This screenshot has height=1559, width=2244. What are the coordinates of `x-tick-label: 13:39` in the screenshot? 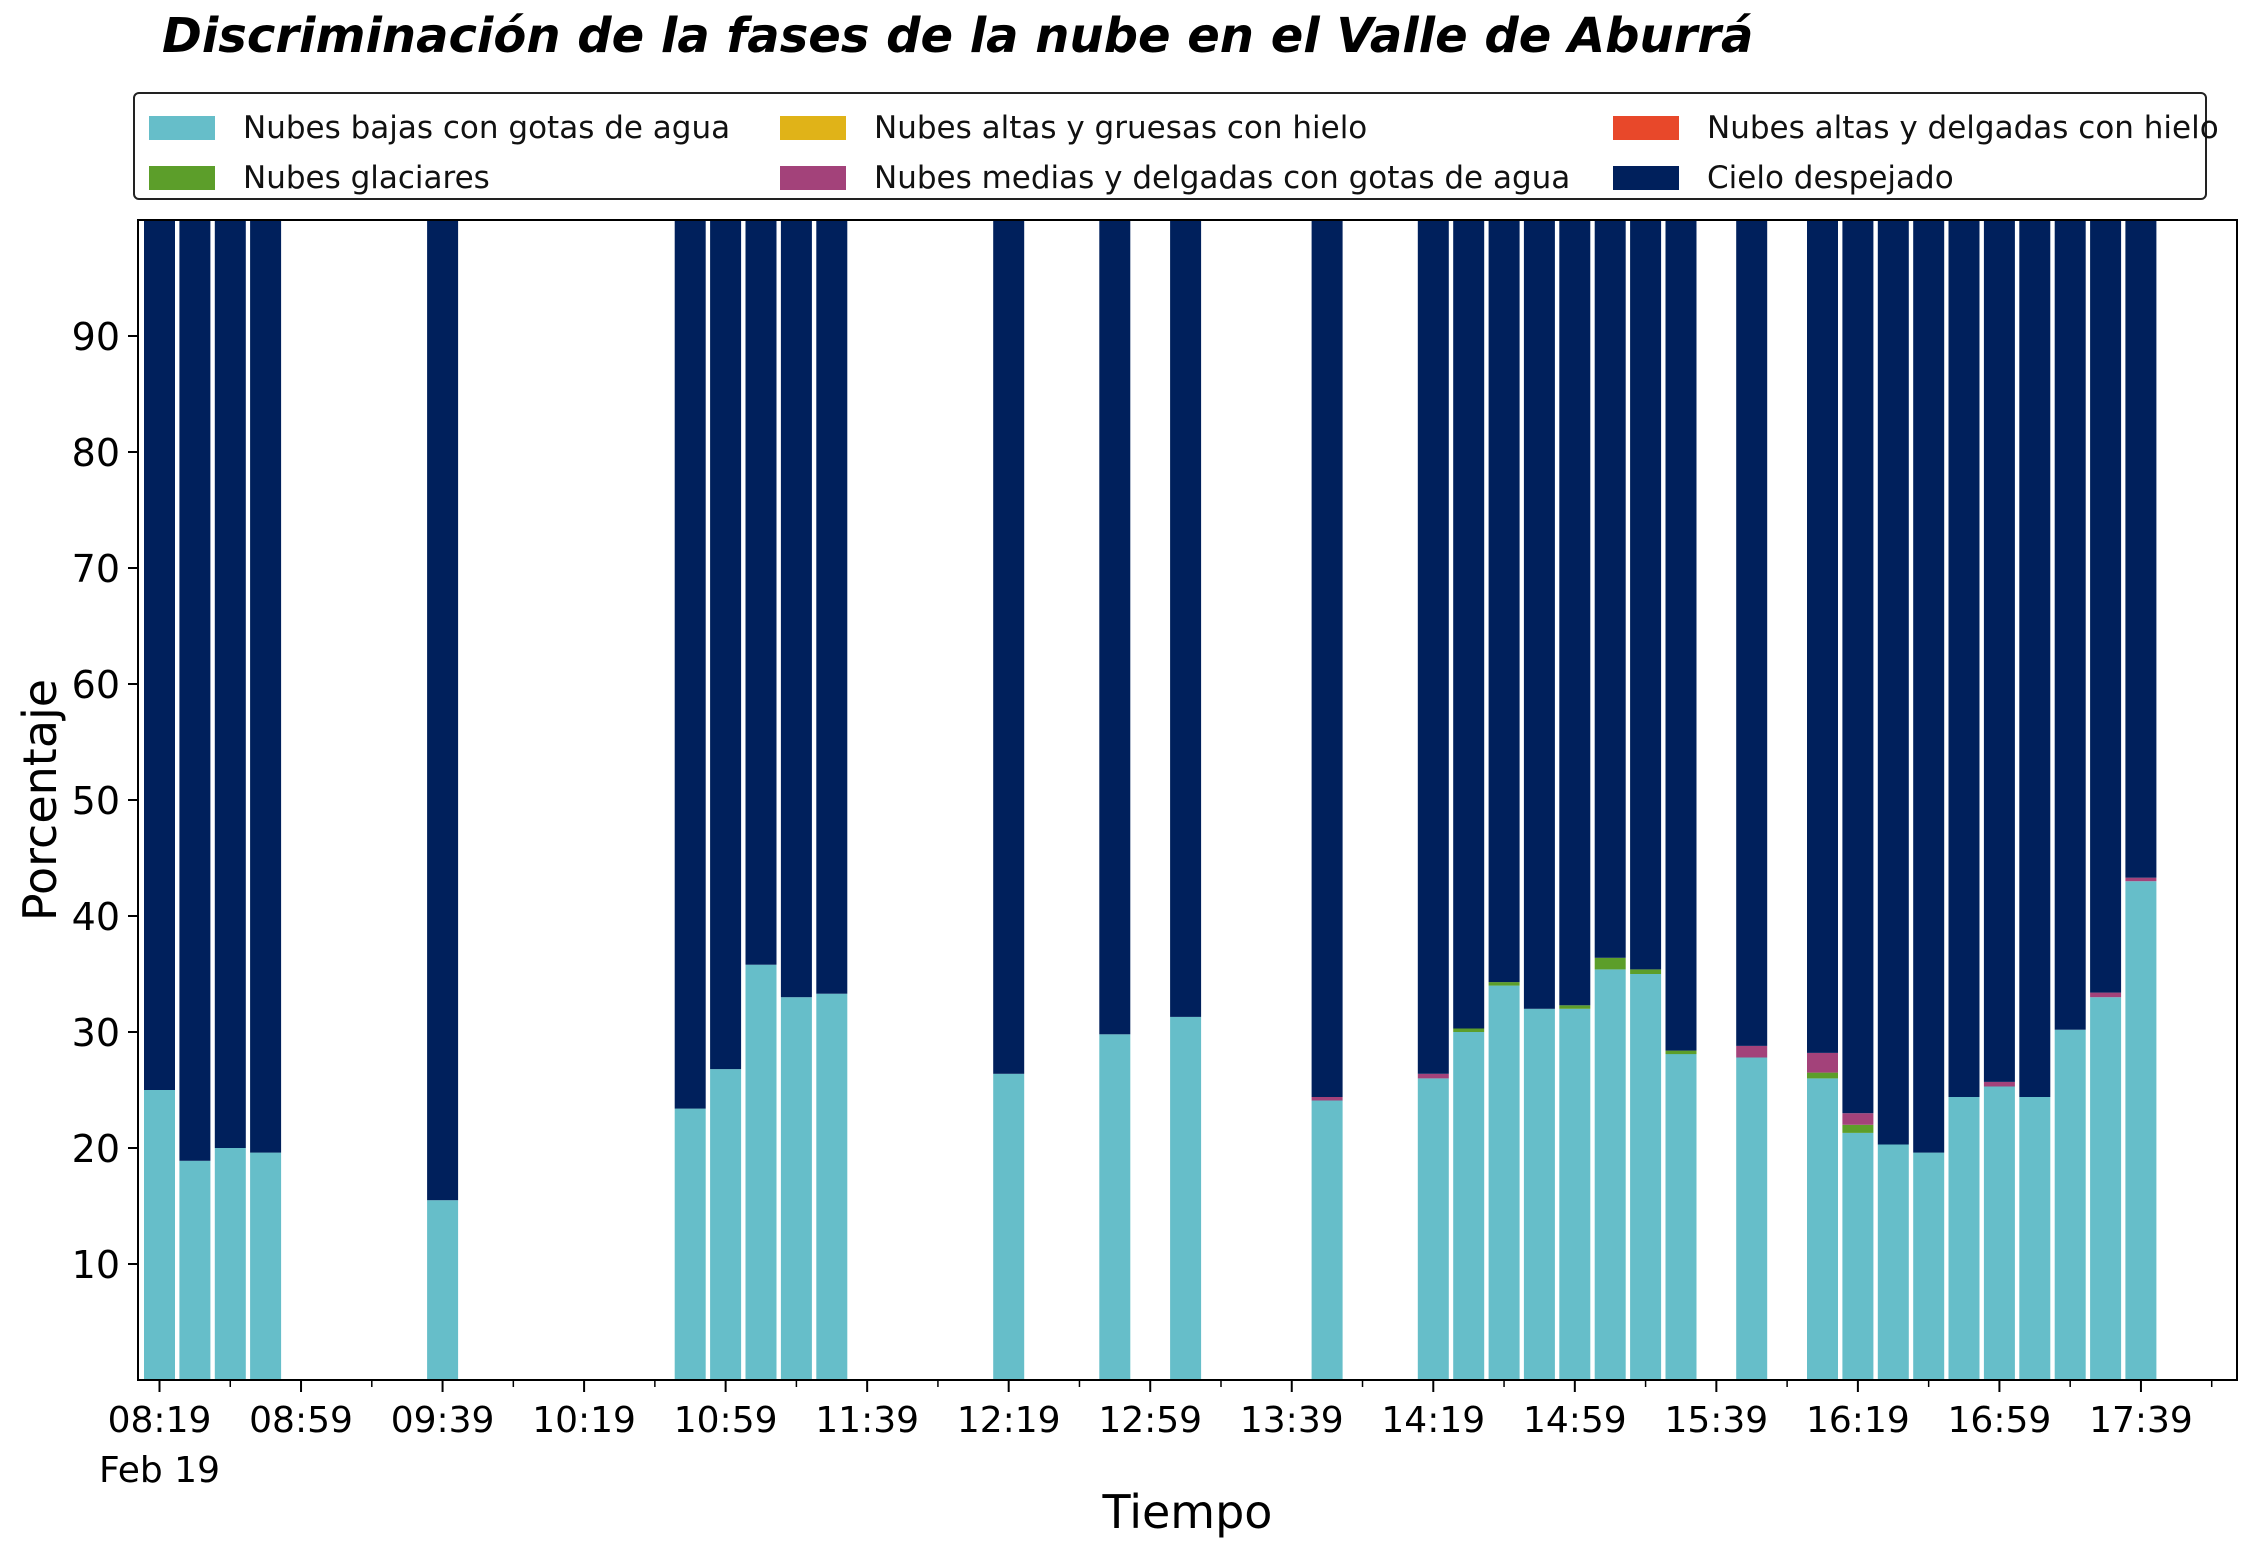 It's located at (1292, 1420).